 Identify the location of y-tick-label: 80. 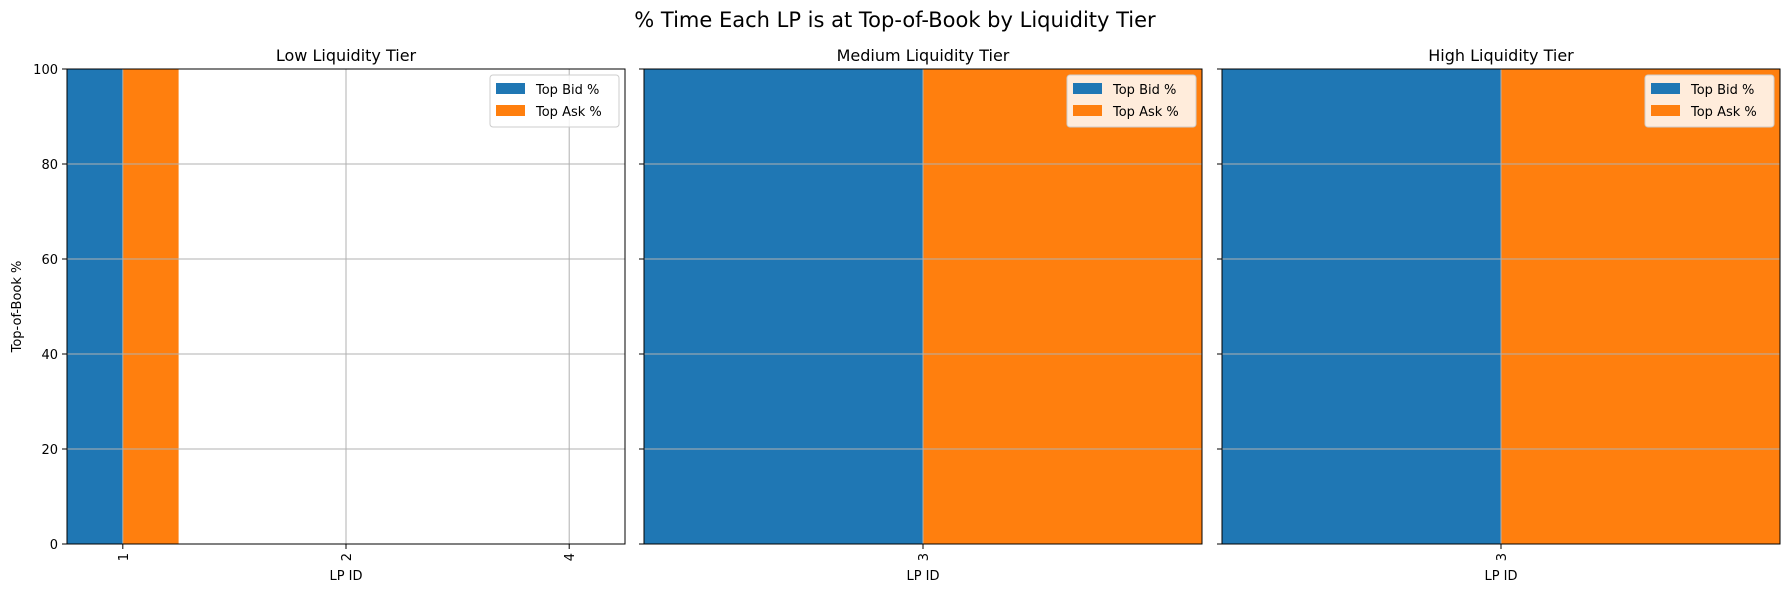
(49, 165).